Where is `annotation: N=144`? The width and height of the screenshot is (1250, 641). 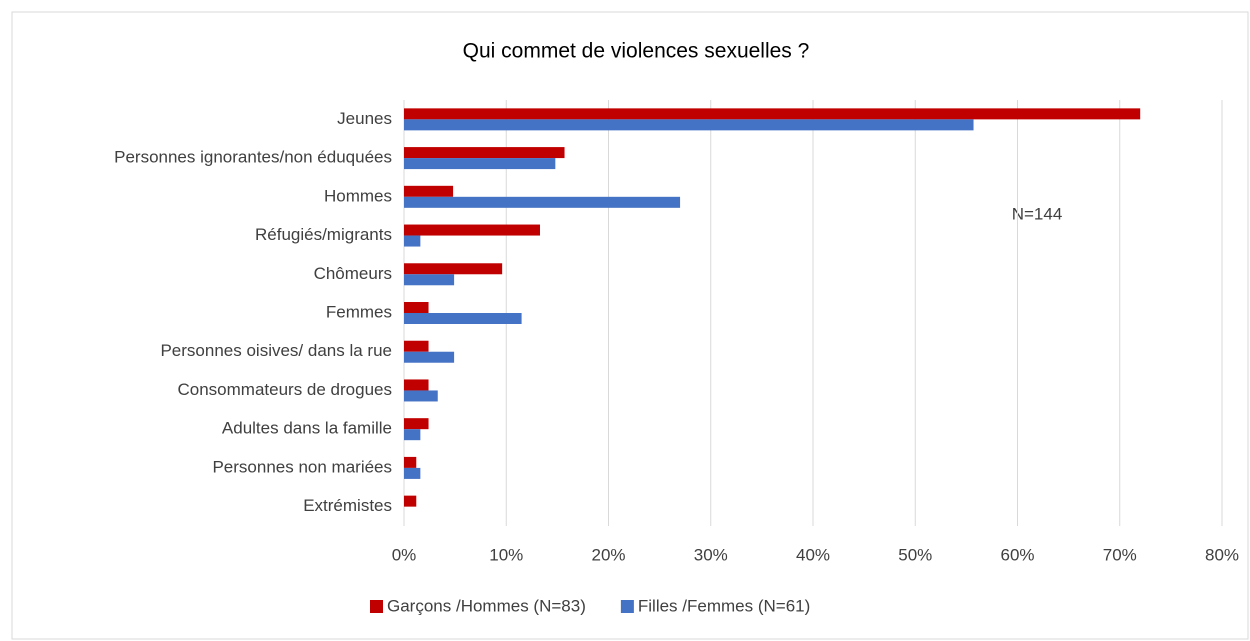 annotation: N=144 is located at coordinates (1037, 213).